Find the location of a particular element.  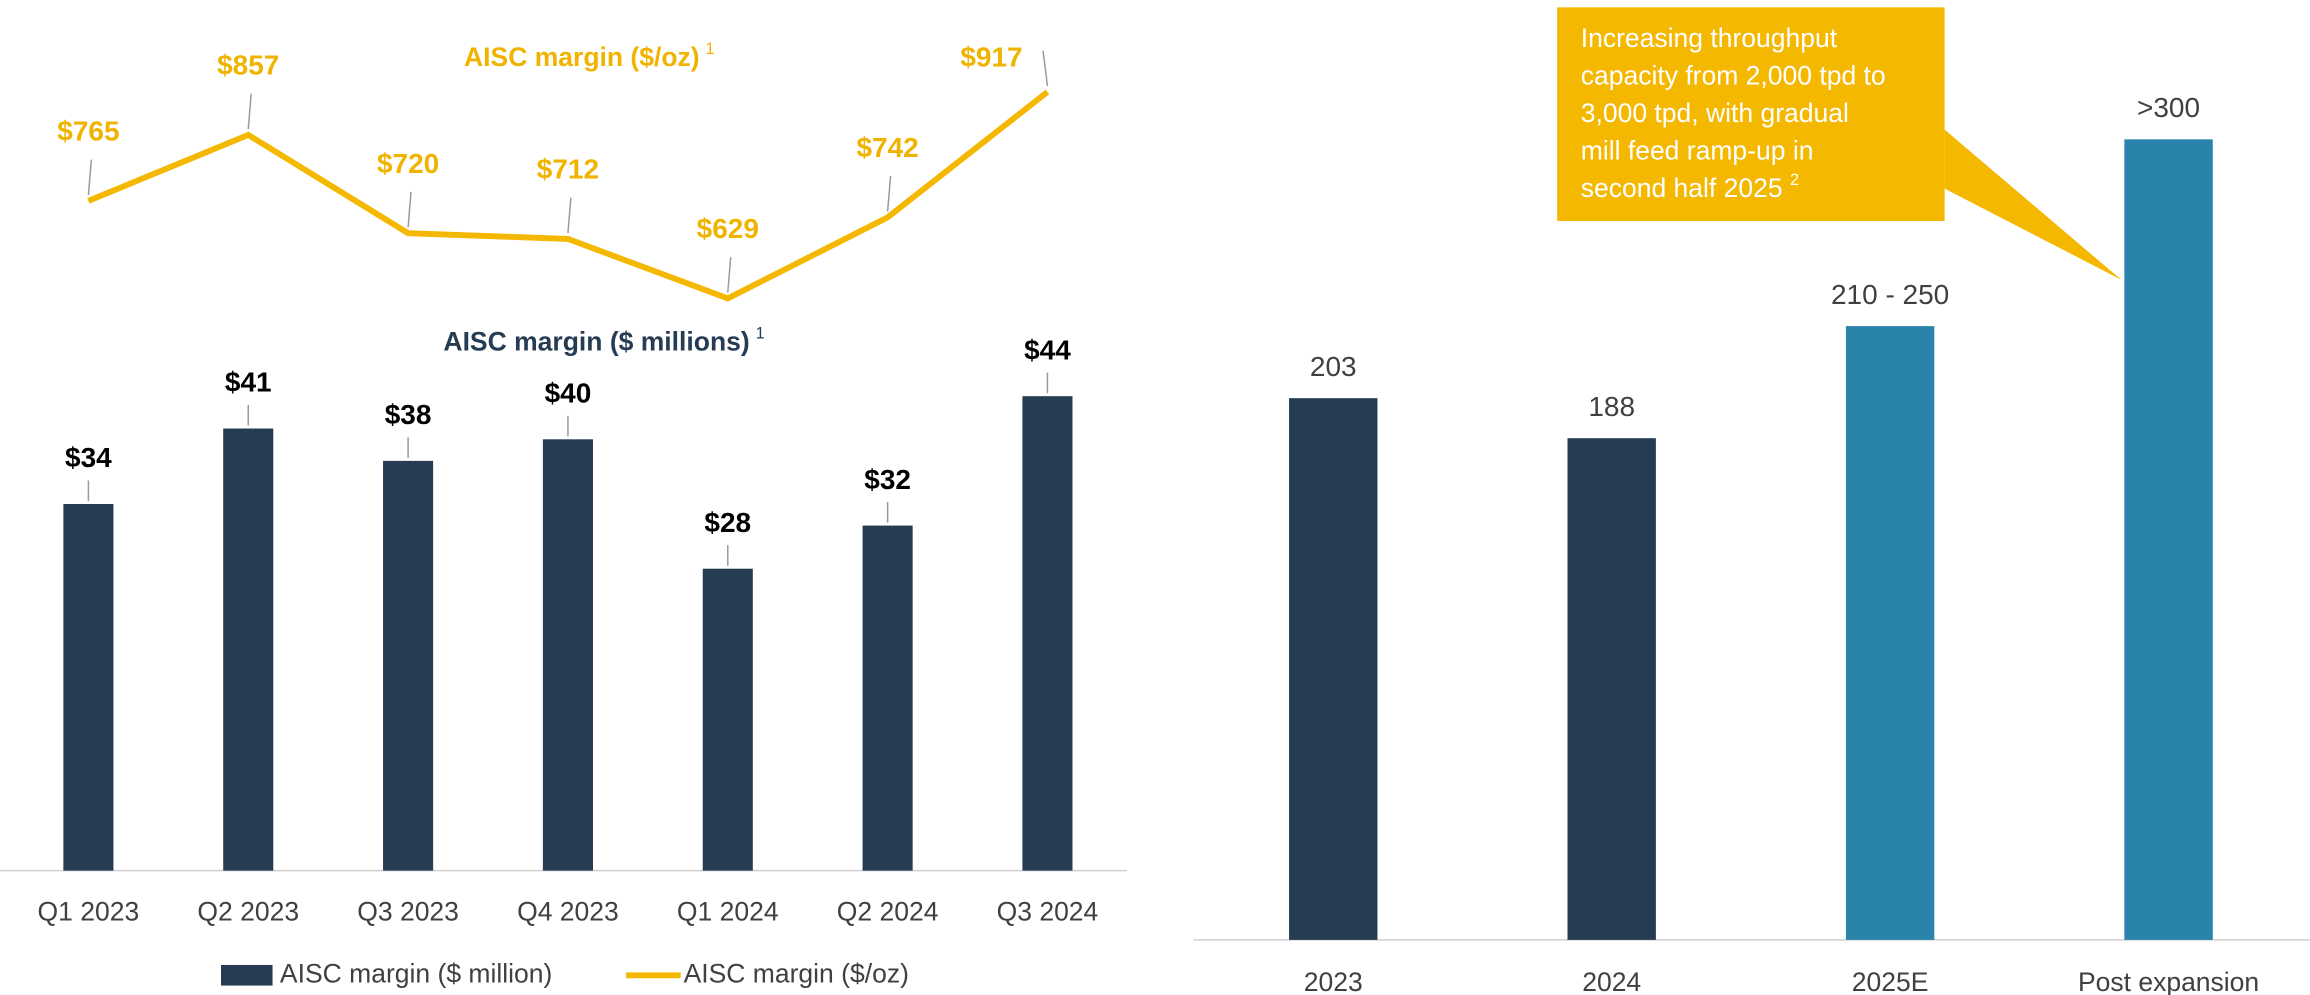

legend-swatch is located at coordinates (246, 975).